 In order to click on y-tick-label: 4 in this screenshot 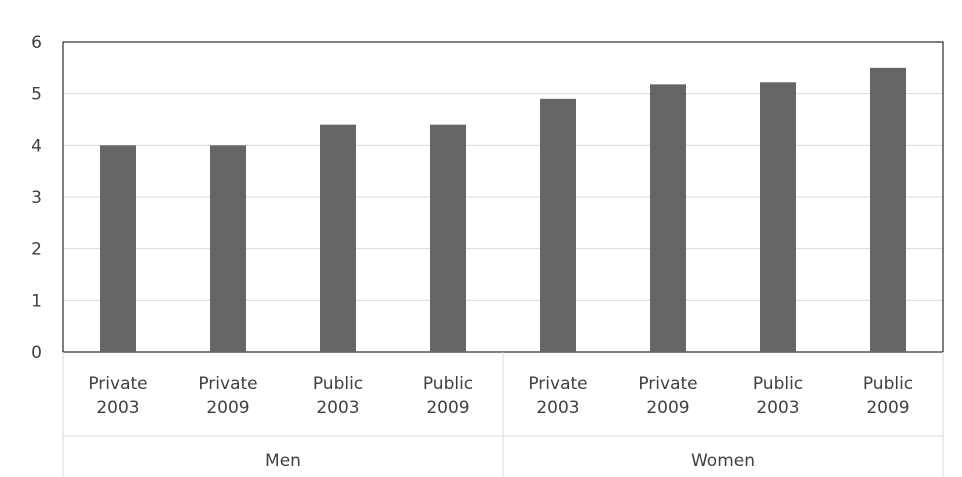, I will do `click(36, 146)`.